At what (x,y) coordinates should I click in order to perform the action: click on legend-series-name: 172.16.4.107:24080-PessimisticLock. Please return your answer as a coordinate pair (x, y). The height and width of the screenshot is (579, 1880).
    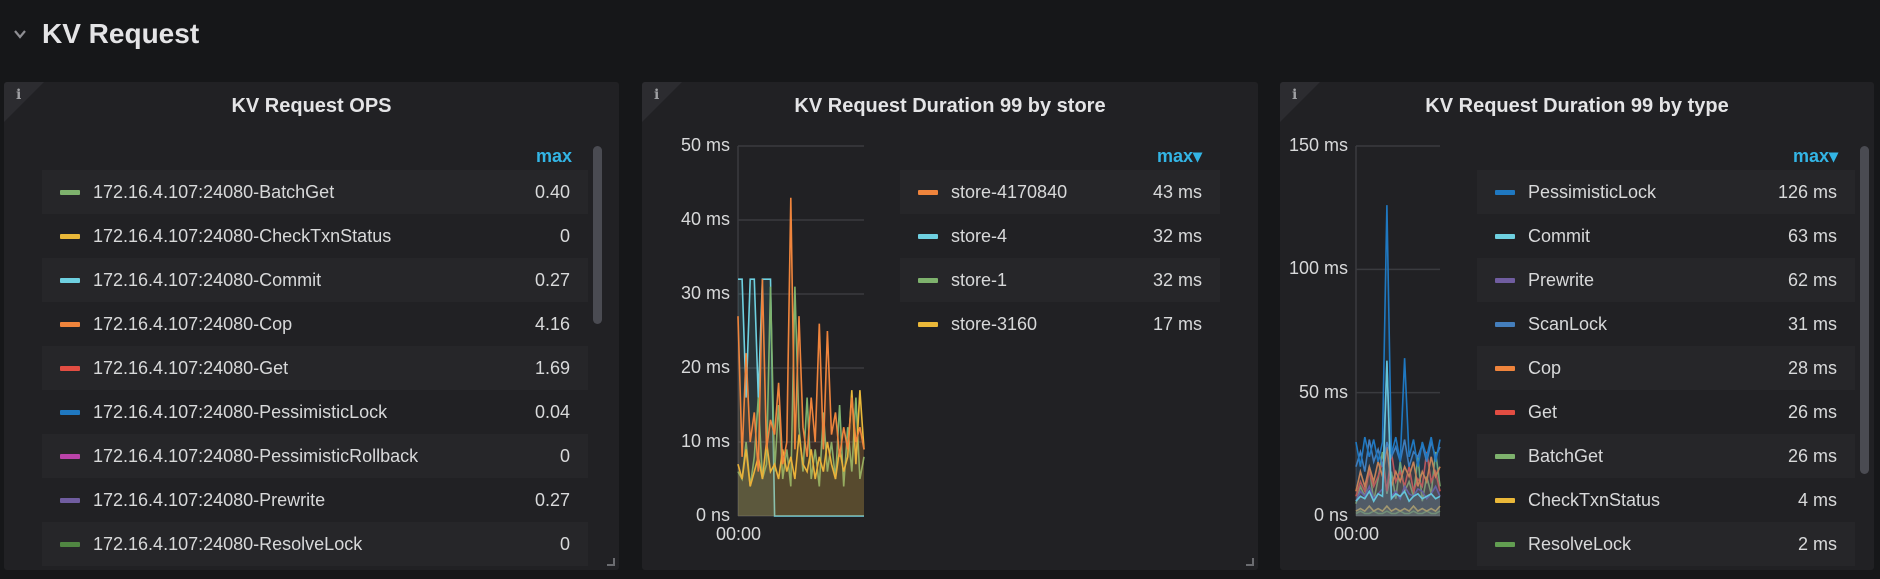
    Looking at the image, I should click on (240, 411).